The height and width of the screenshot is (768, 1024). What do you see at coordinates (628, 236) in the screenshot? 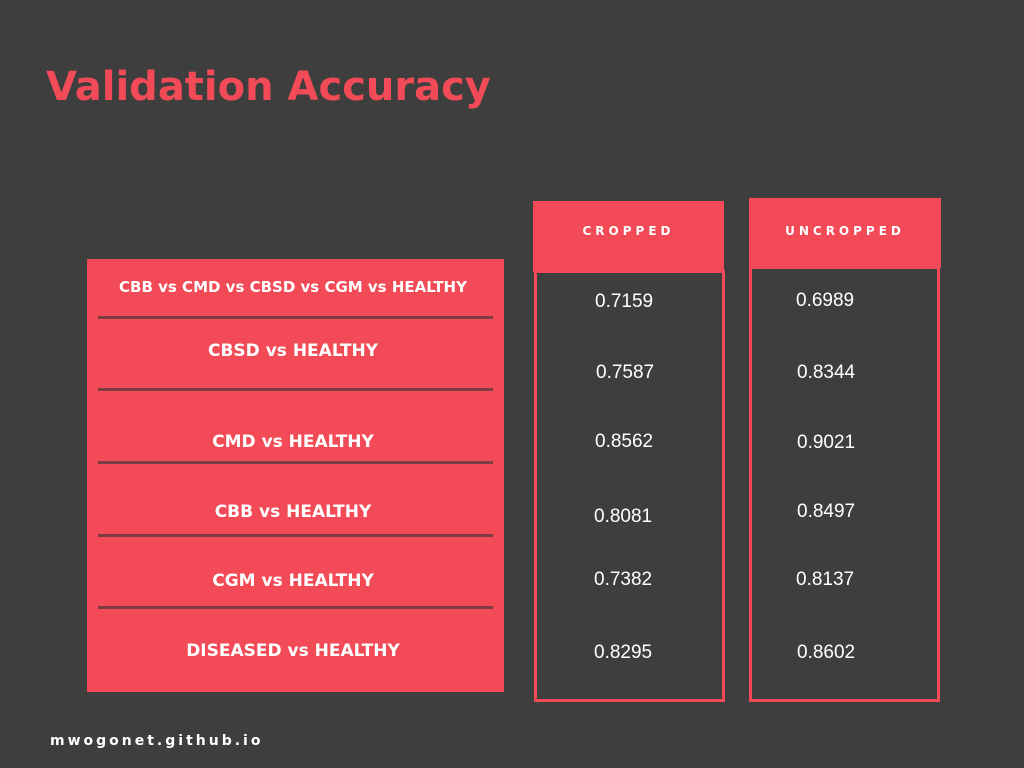
I see `column-header-cropped: CROPPED` at bounding box center [628, 236].